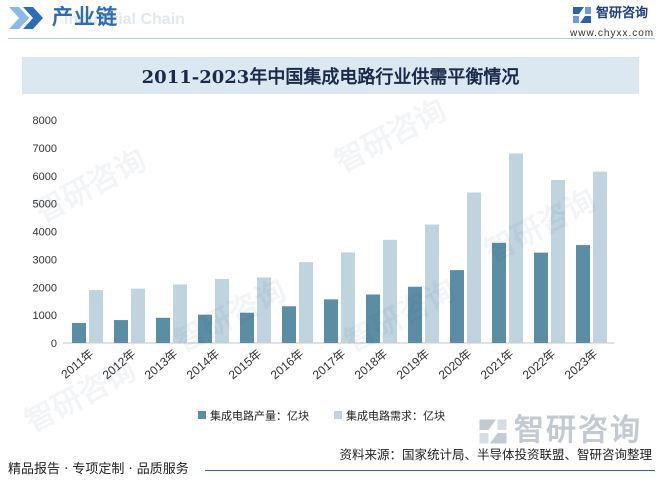  What do you see at coordinates (124, 19) in the screenshot?
I see `header-ghost-text: Industrial Chain` at bounding box center [124, 19].